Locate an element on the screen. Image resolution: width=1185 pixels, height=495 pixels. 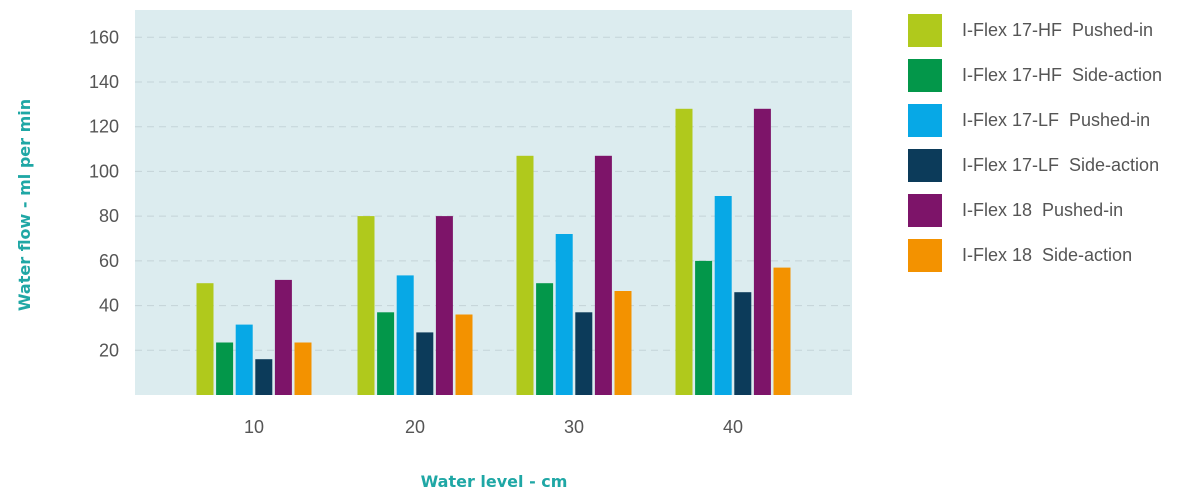
y-tick-label: 120 is located at coordinates (104, 127).